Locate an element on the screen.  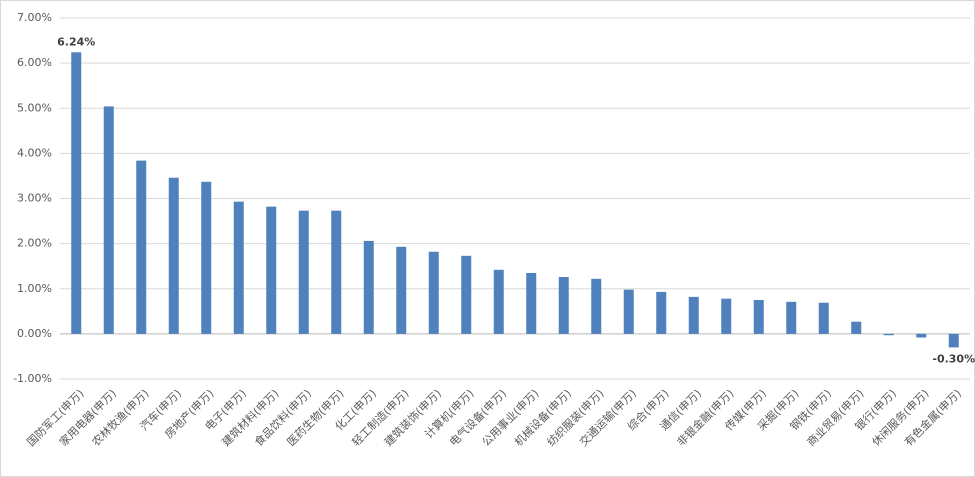
y-tick-label: 6.00% is located at coordinates (34, 62).